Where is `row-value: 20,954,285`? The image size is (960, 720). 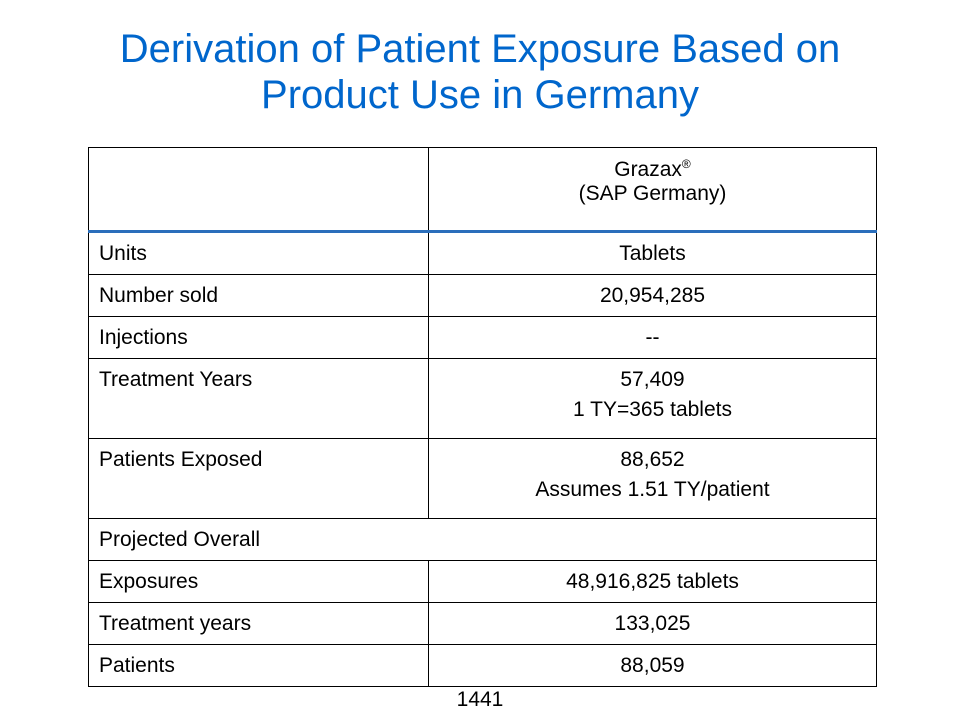 row-value: 20,954,285 is located at coordinates (652, 295).